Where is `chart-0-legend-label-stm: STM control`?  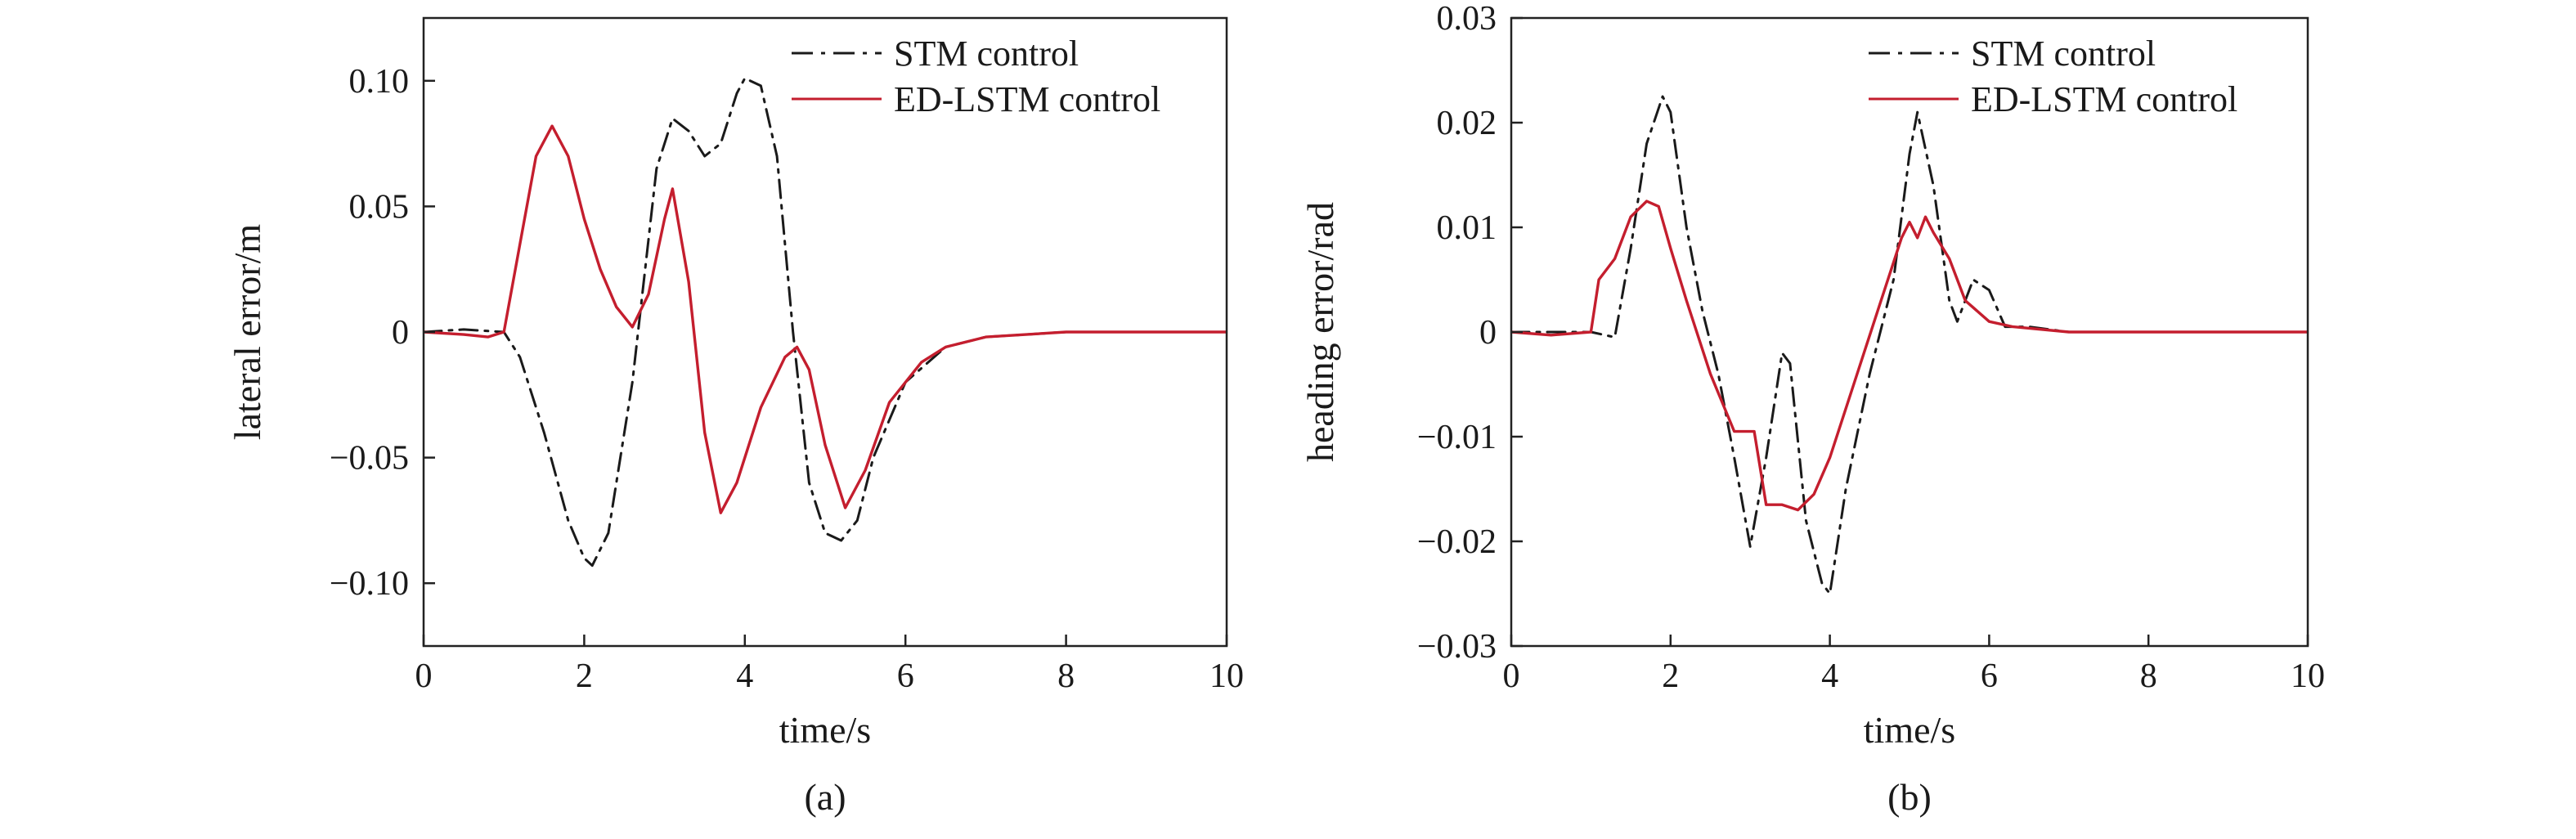 chart-0-legend-label-stm: STM control is located at coordinates (987, 54).